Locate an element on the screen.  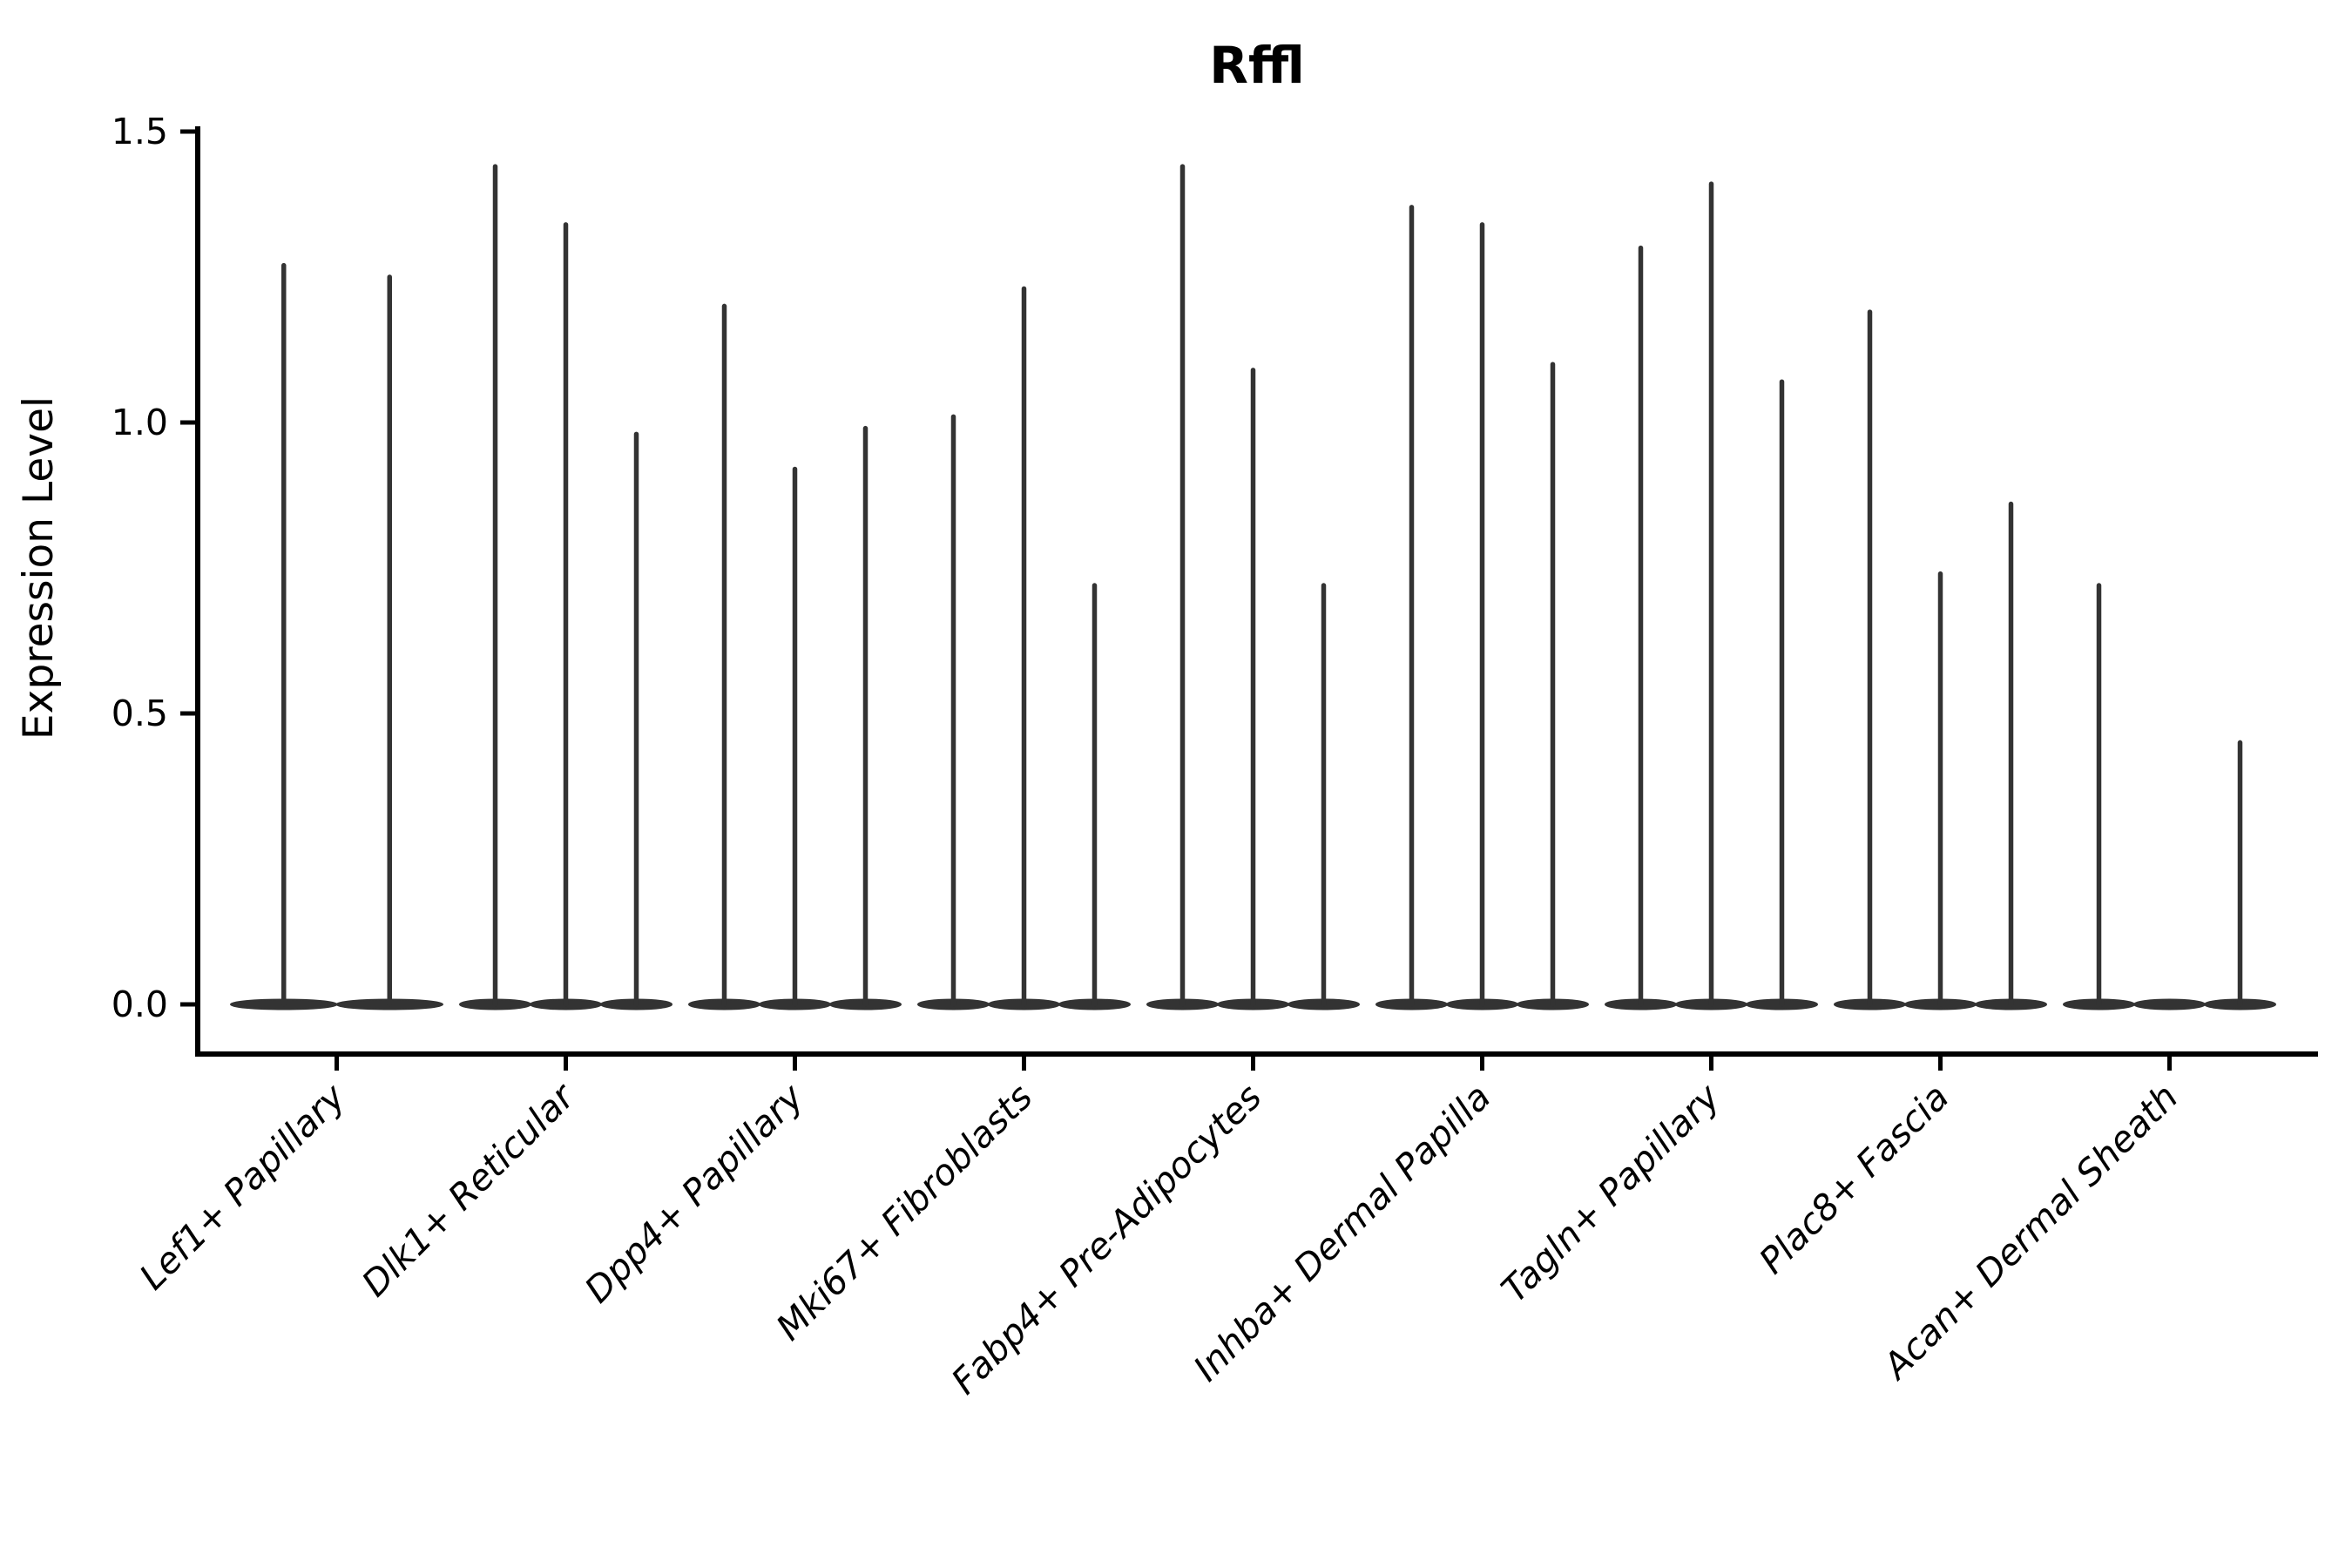
left-spine is located at coordinates (198, 591).